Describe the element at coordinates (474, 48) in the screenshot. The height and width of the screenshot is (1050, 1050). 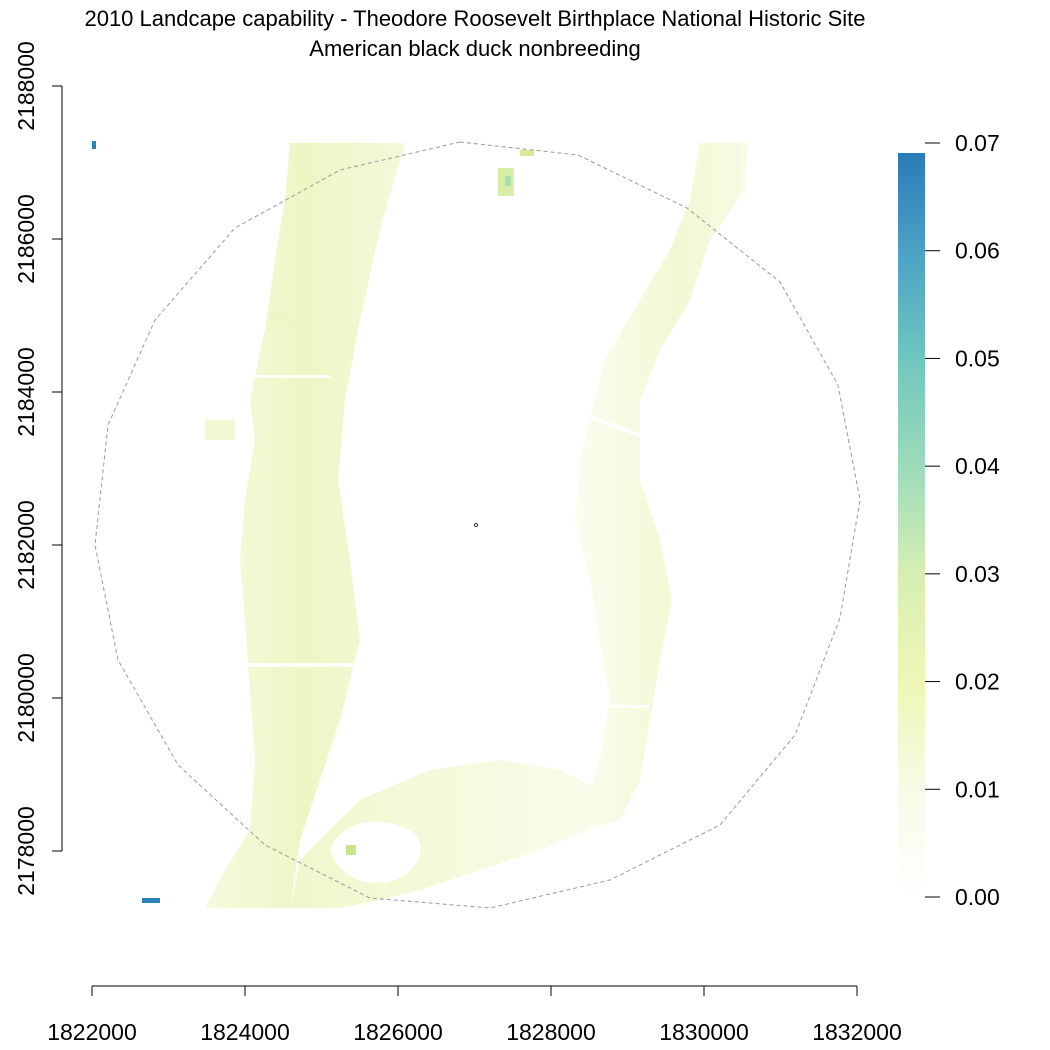
I see `map-title-line-2: American black duck nonbreeding` at that location.